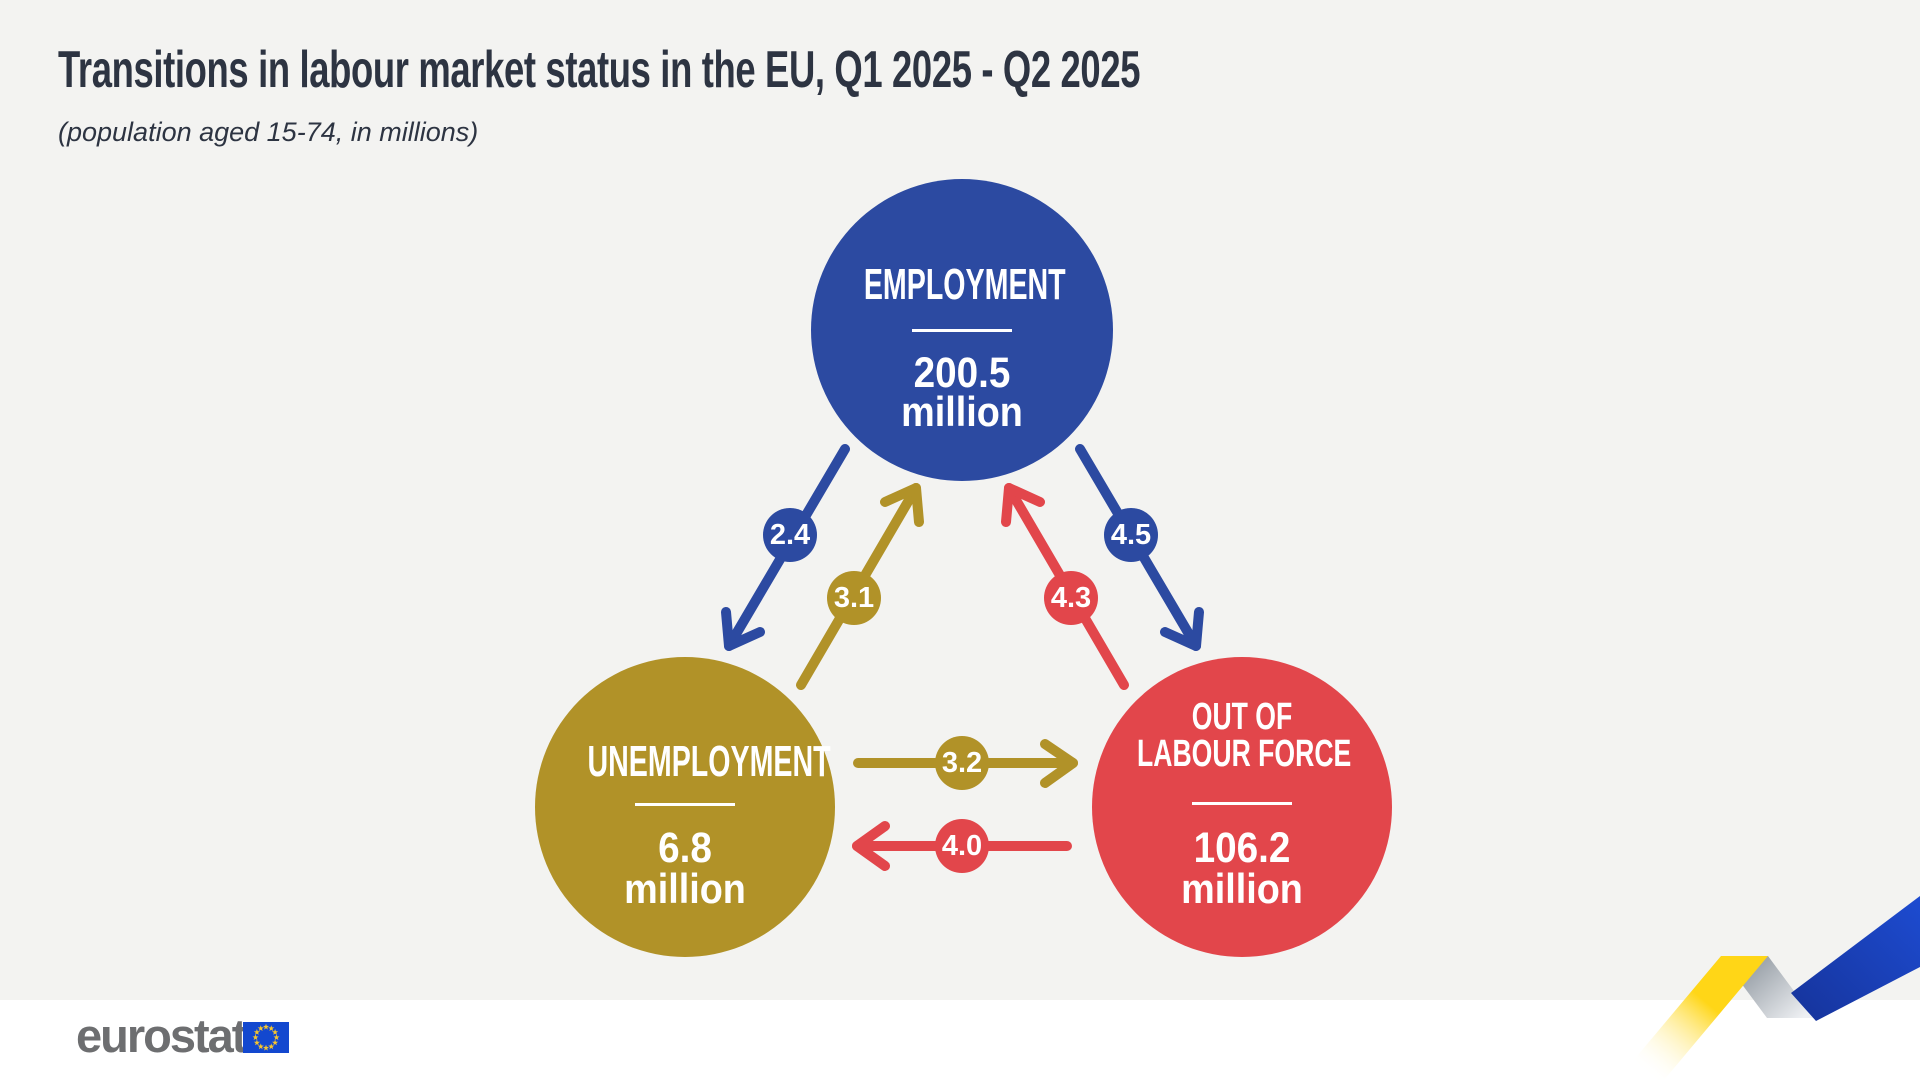 This screenshot has width=1920, height=1080. I want to click on node-unemployment: UNEMPLOYMENT 6.8 million, so click(685, 807).